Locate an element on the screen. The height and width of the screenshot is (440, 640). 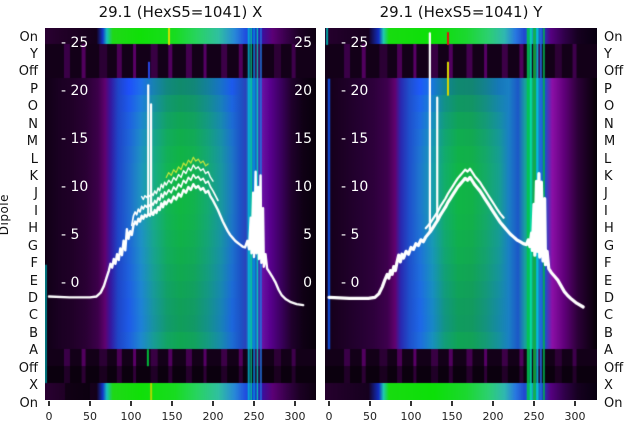
ytick-inner-right-X-25: 25 is located at coordinates (303, 43).